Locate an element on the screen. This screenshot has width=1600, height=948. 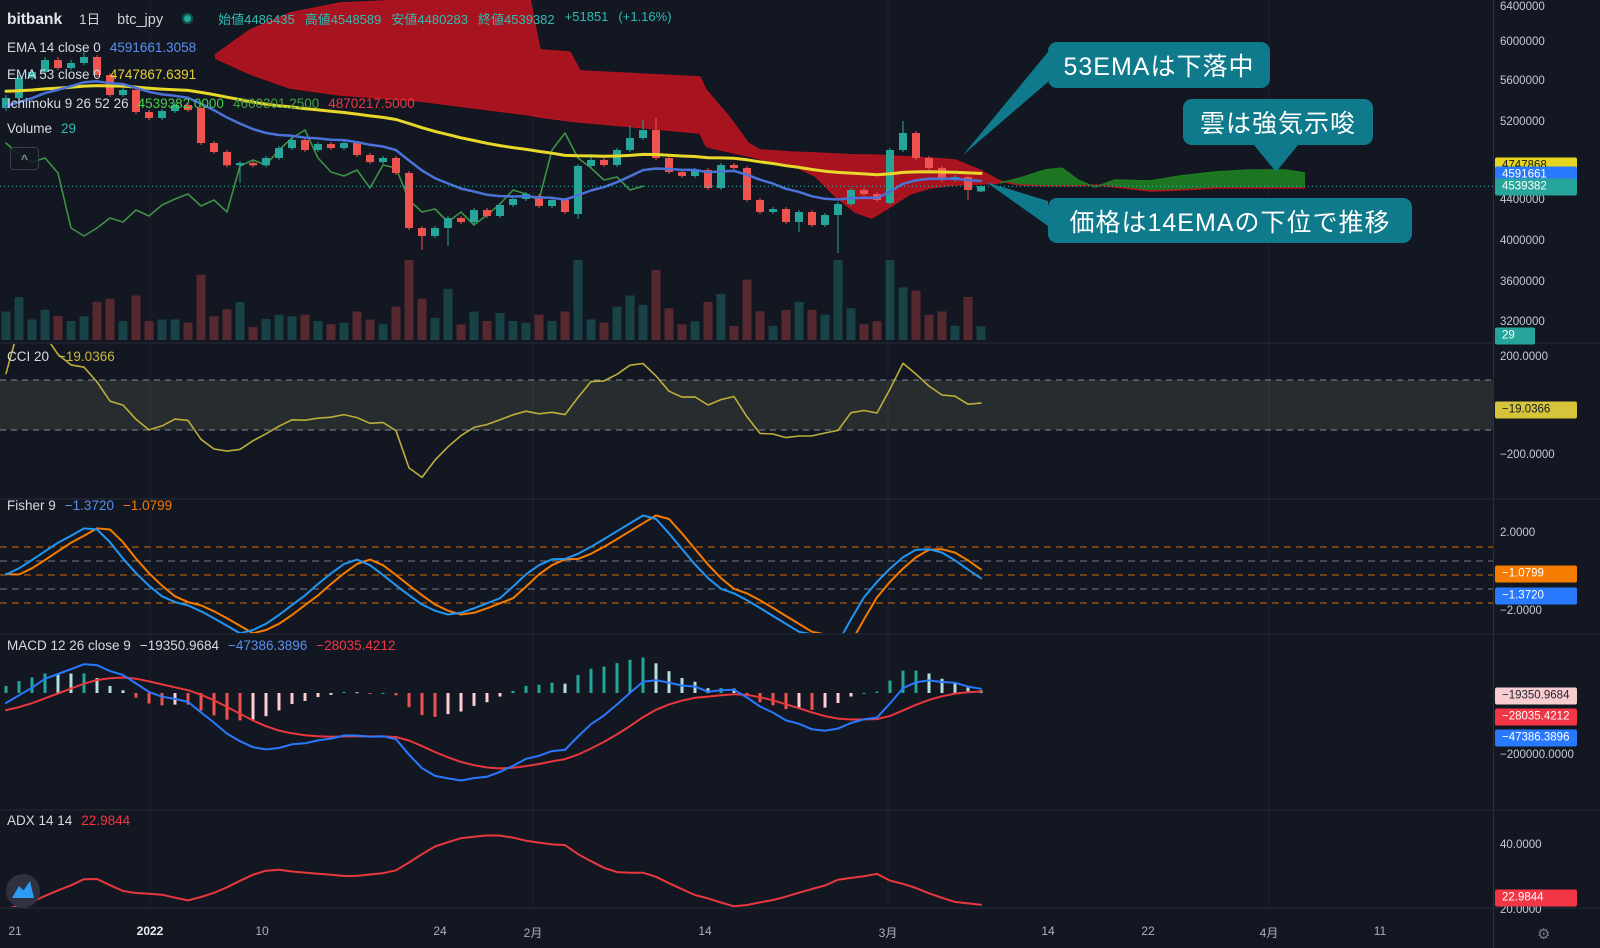
ema14-value: 4591661.3058 is located at coordinates (153, 47).